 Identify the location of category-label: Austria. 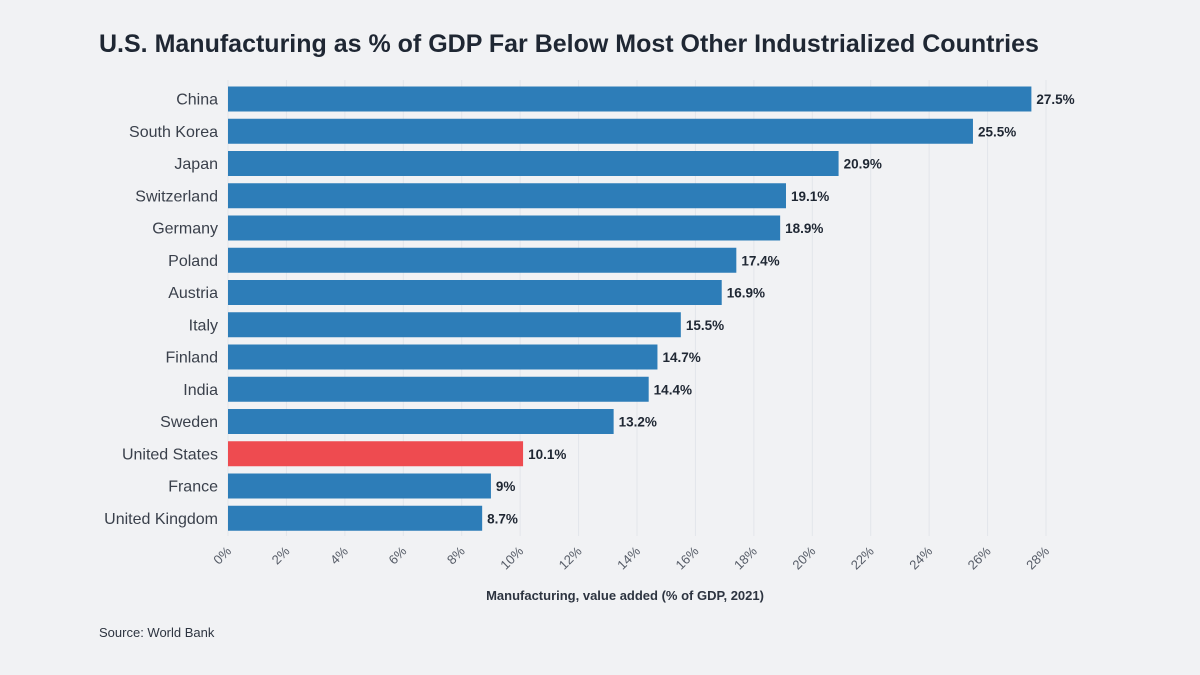
(193, 293).